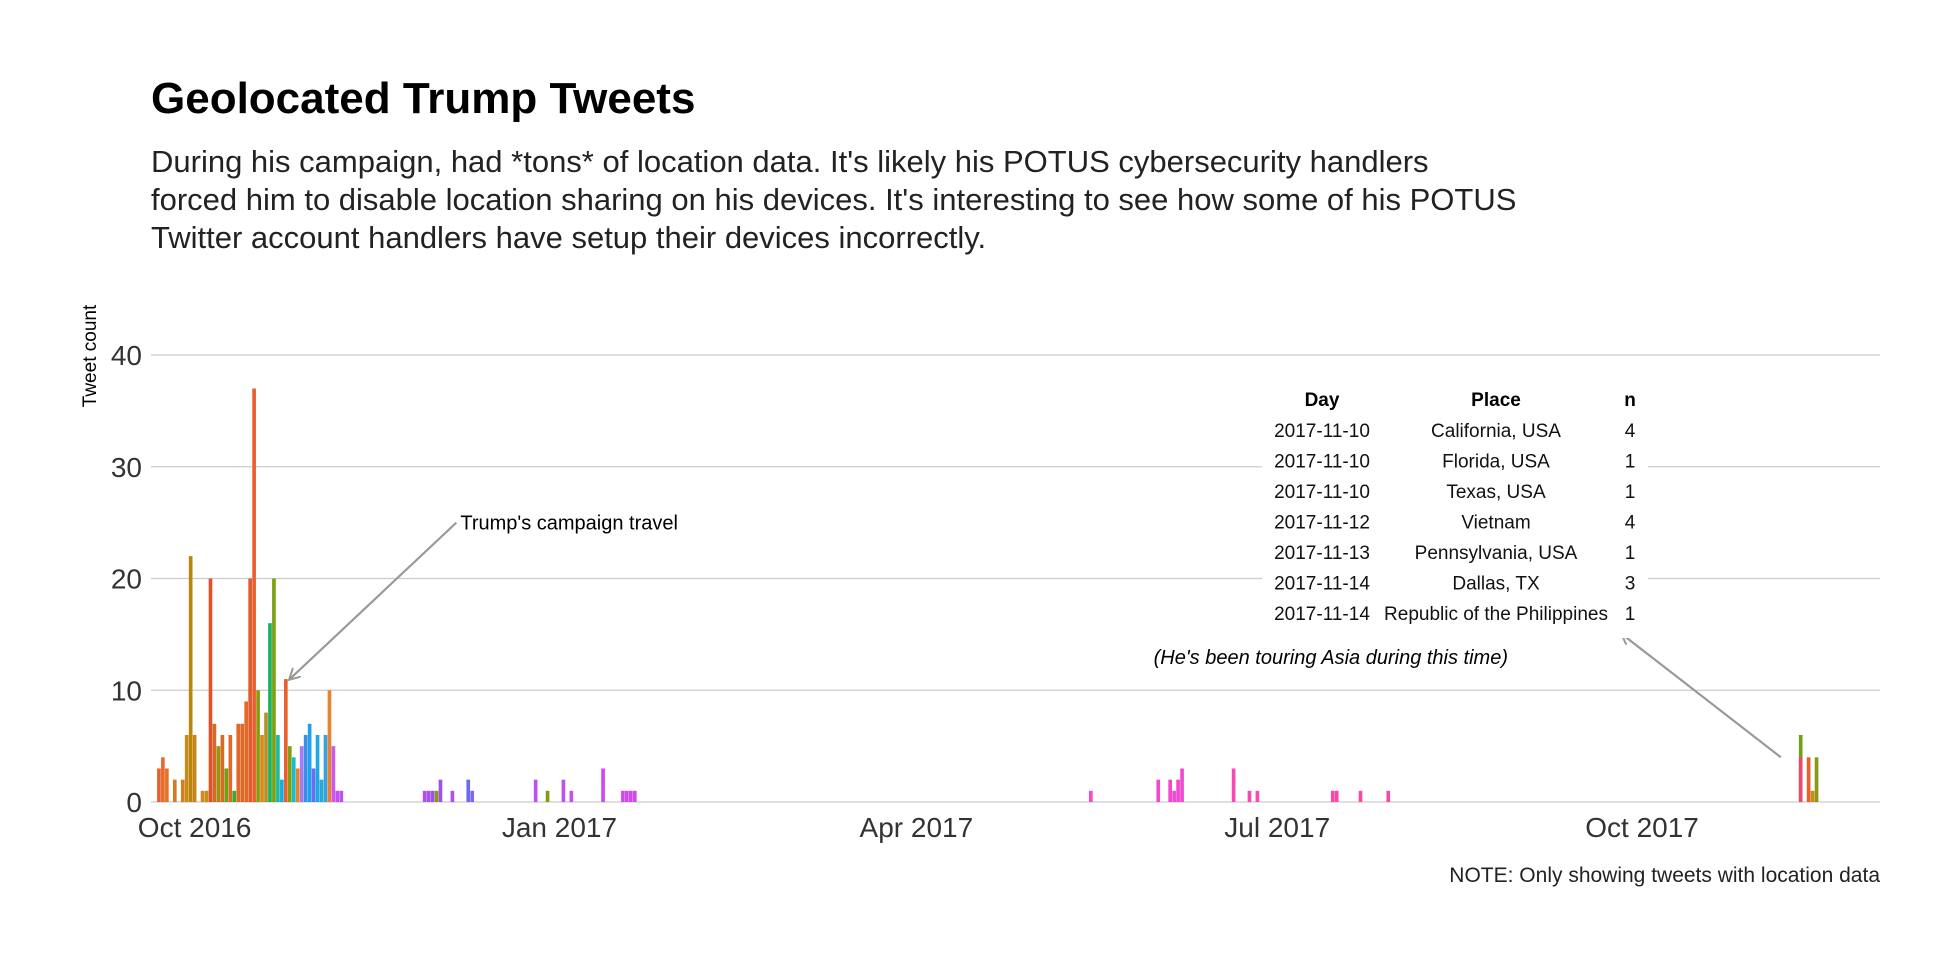 This screenshot has width=1948, height=962. I want to click on table-cell: Texas, USA, so click(1496, 492).